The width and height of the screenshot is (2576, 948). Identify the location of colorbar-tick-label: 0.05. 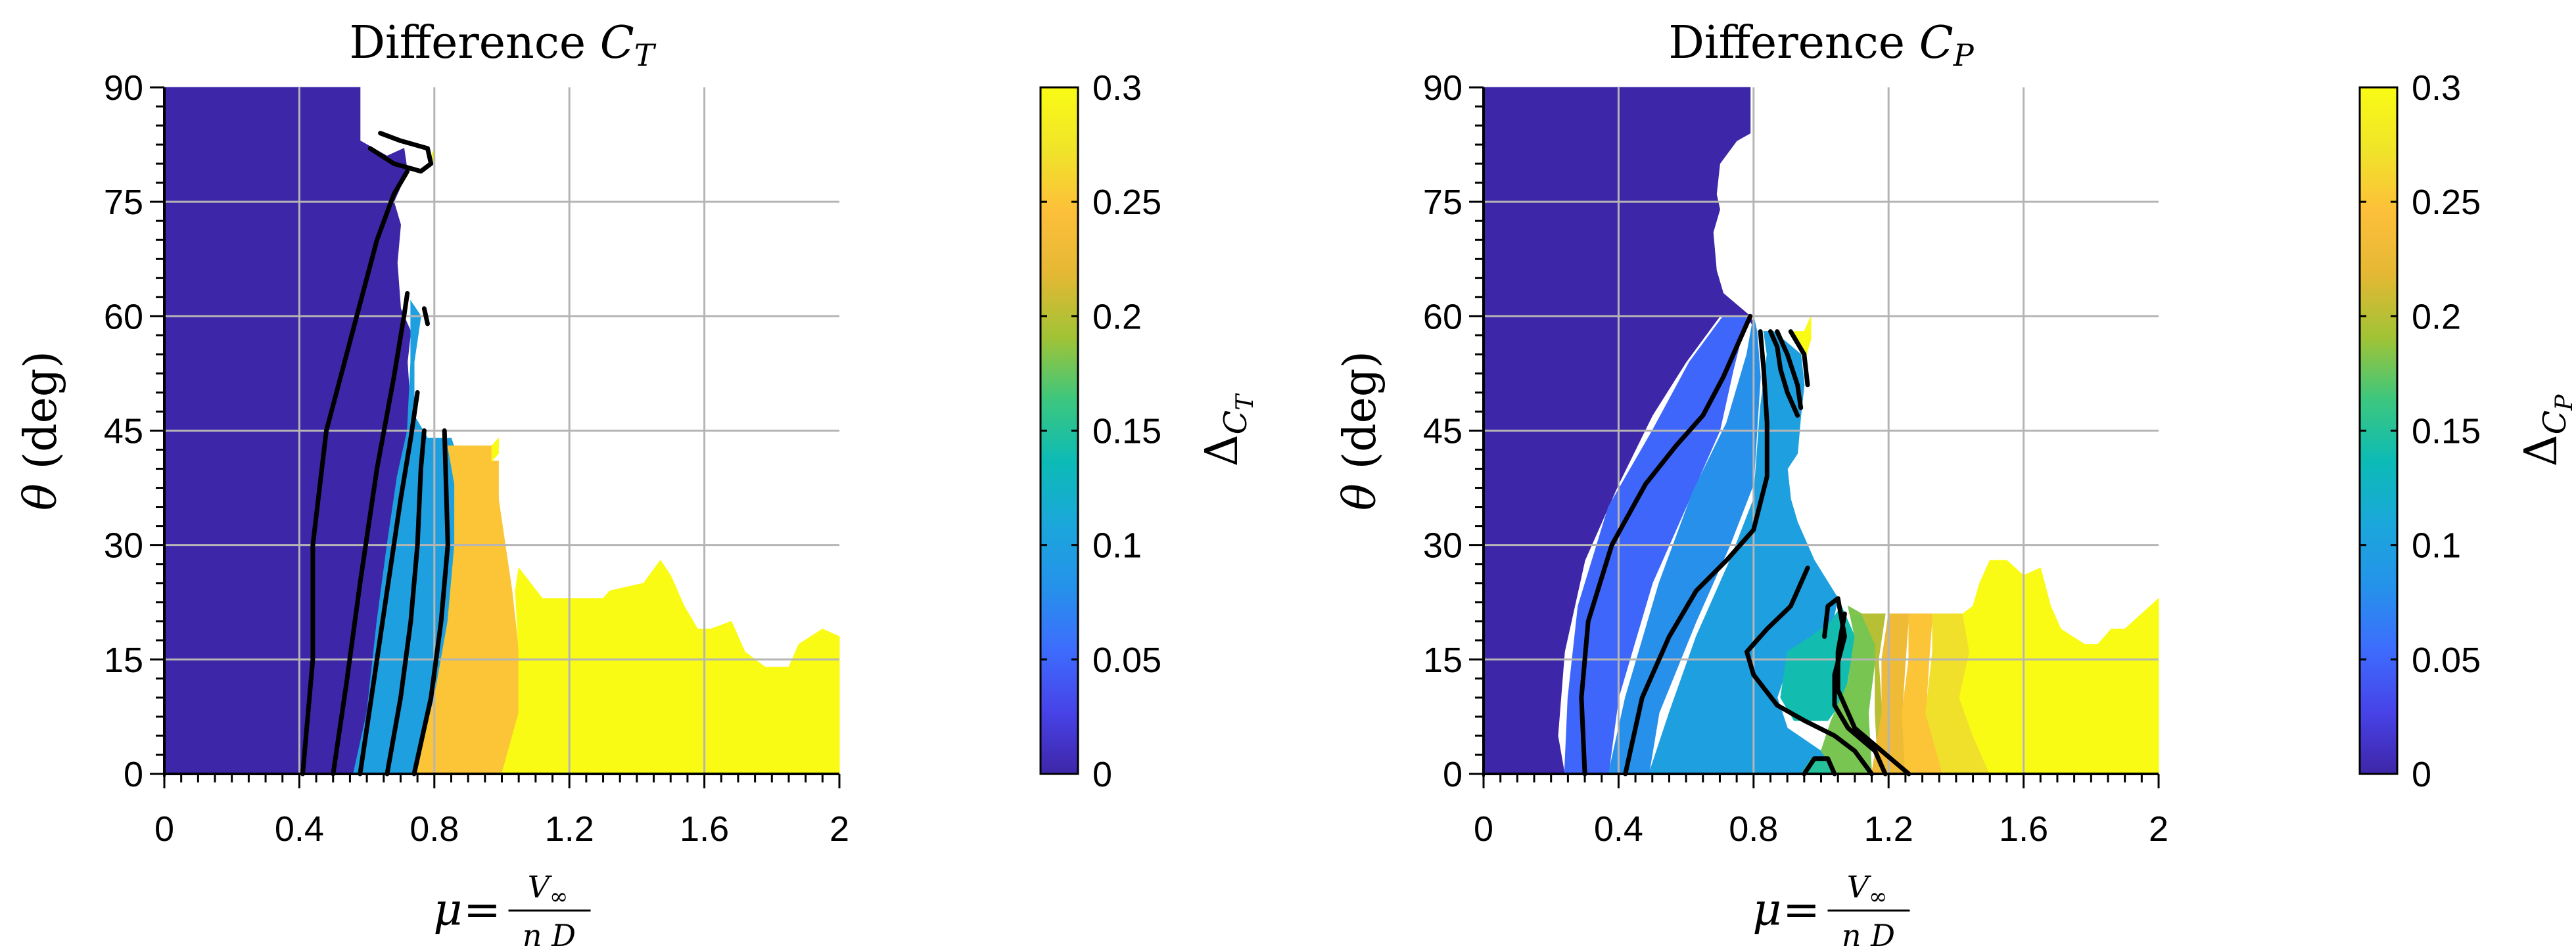
(1126, 660).